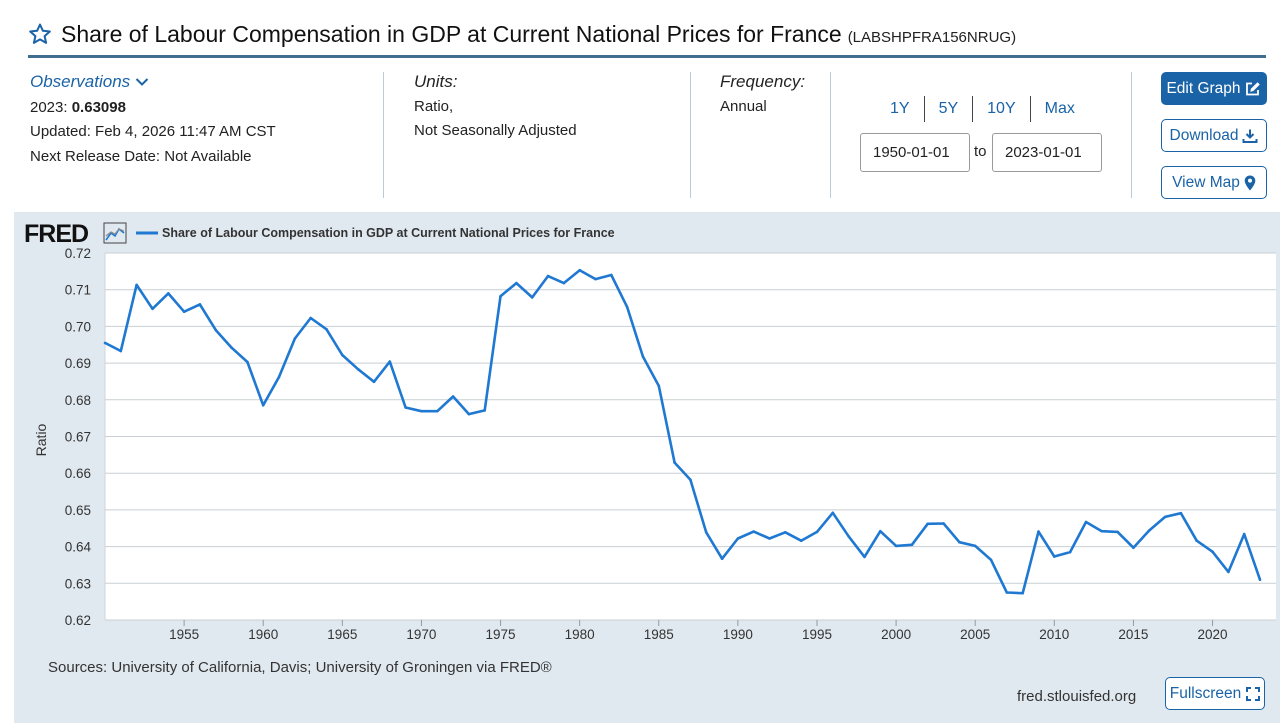 The width and height of the screenshot is (1280, 723). I want to click on x-tick-label: 1985, so click(659, 634).